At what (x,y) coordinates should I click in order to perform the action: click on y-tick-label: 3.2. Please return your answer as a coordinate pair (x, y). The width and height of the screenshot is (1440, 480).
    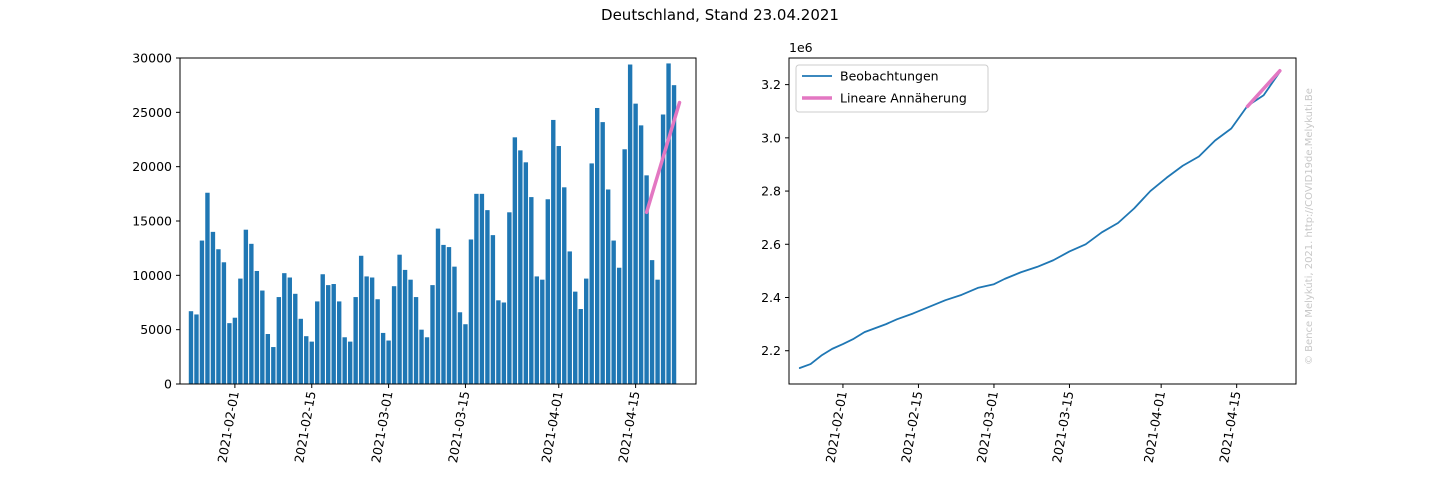
    Looking at the image, I should click on (771, 84).